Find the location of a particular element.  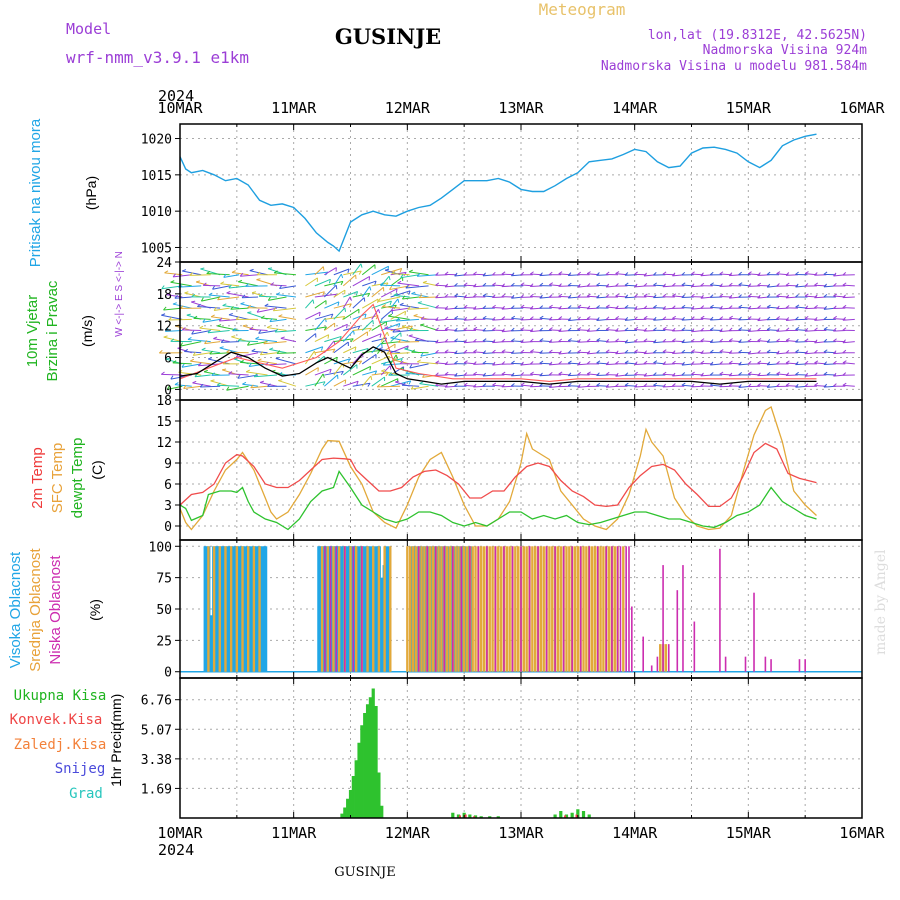

panel-cloud-ytick-label: 100 is located at coordinates (160, 547).